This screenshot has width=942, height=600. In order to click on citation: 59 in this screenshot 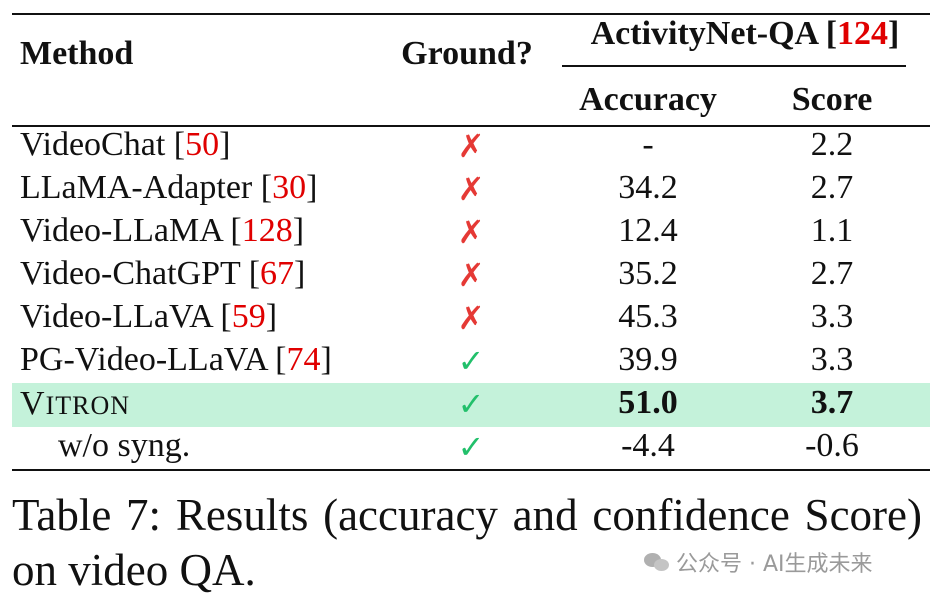, I will do `click(248, 316)`.